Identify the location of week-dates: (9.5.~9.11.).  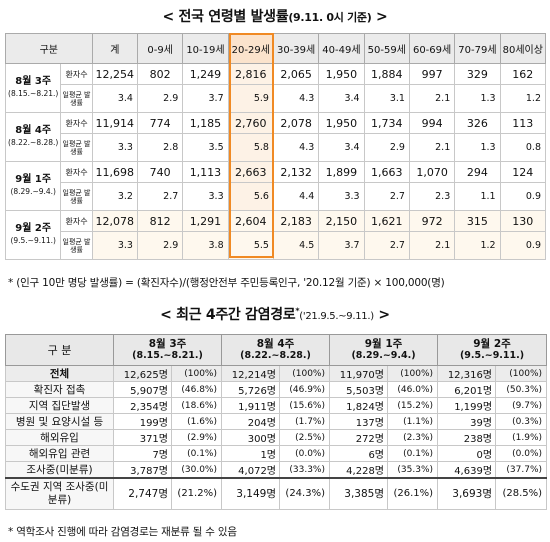
(33, 240).